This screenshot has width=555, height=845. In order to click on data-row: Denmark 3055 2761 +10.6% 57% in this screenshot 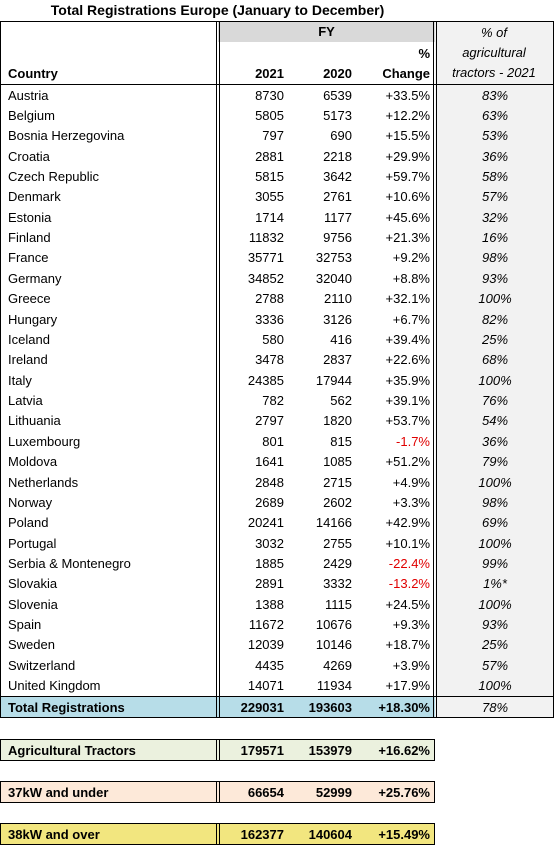, I will do `click(277, 197)`.